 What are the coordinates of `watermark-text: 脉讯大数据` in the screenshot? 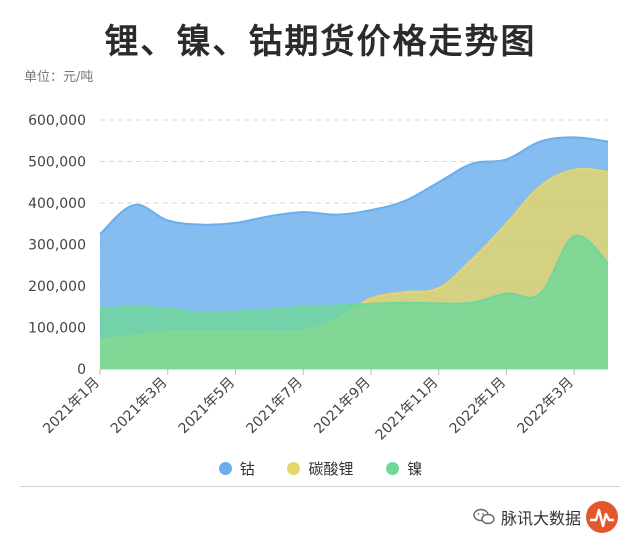 It's located at (540, 518).